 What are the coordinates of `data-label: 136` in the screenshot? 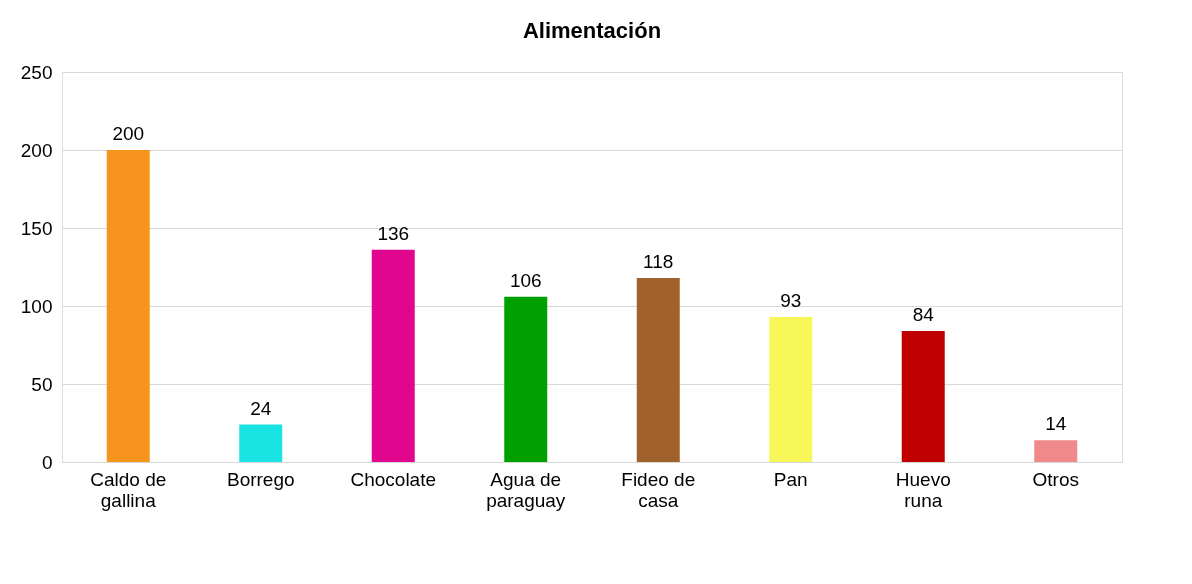 It's located at (393, 233).